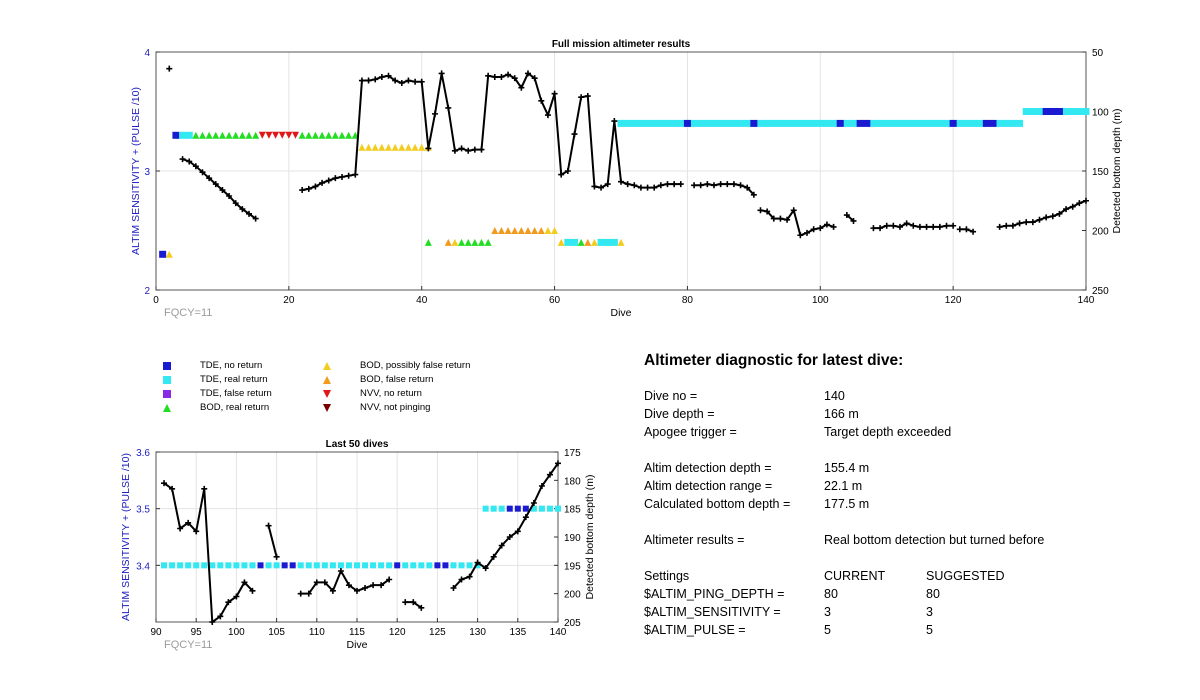  Describe the element at coordinates (1117, 171) in the screenshot. I see `y2-axis-label: Detected bottom depth (m)` at that location.